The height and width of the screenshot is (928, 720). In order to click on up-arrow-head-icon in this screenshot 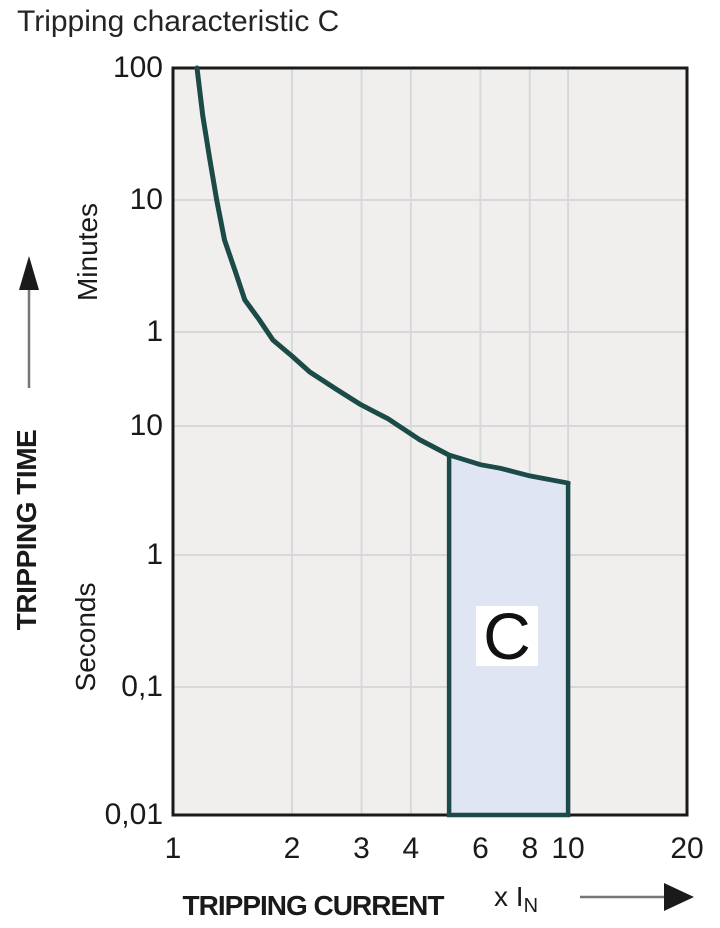, I will do `click(29, 273)`.